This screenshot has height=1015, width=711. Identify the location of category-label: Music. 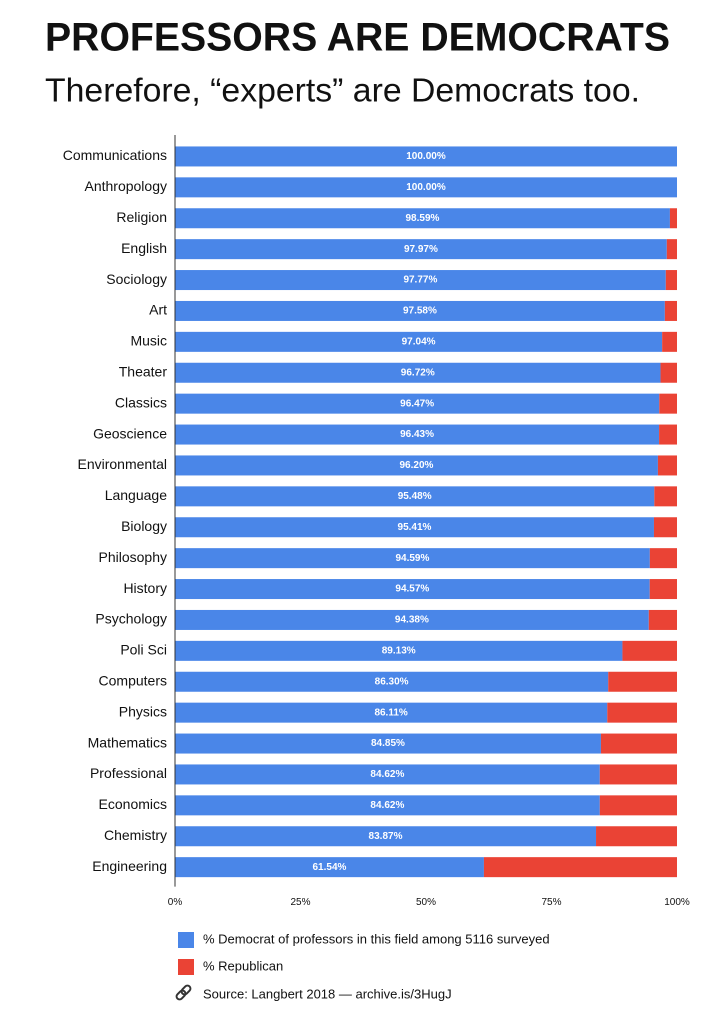
(148, 341).